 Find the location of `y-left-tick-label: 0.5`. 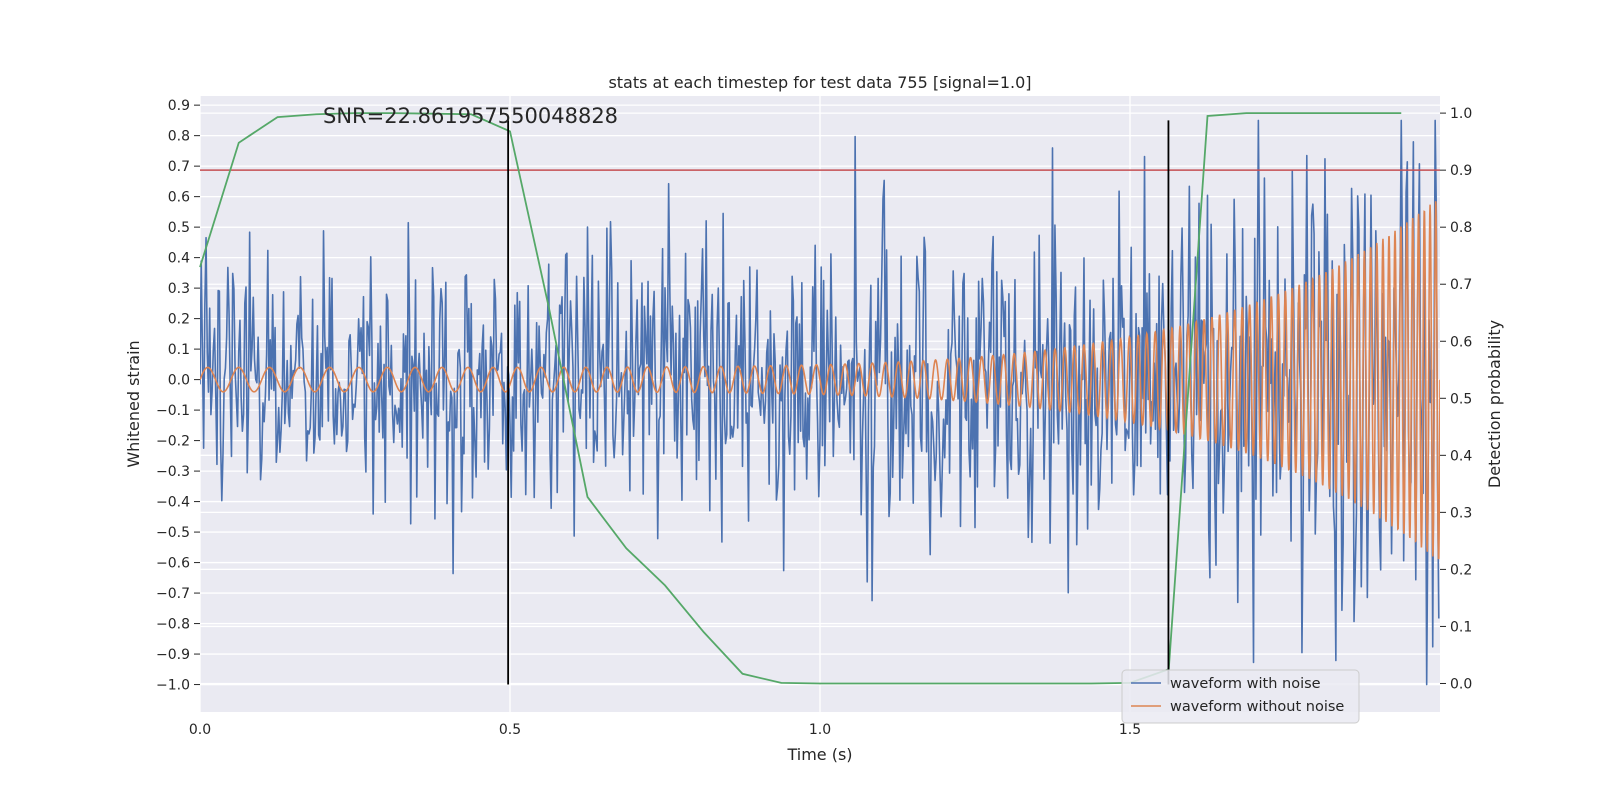

y-left-tick-label: 0.5 is located at coordinates (179, 228).